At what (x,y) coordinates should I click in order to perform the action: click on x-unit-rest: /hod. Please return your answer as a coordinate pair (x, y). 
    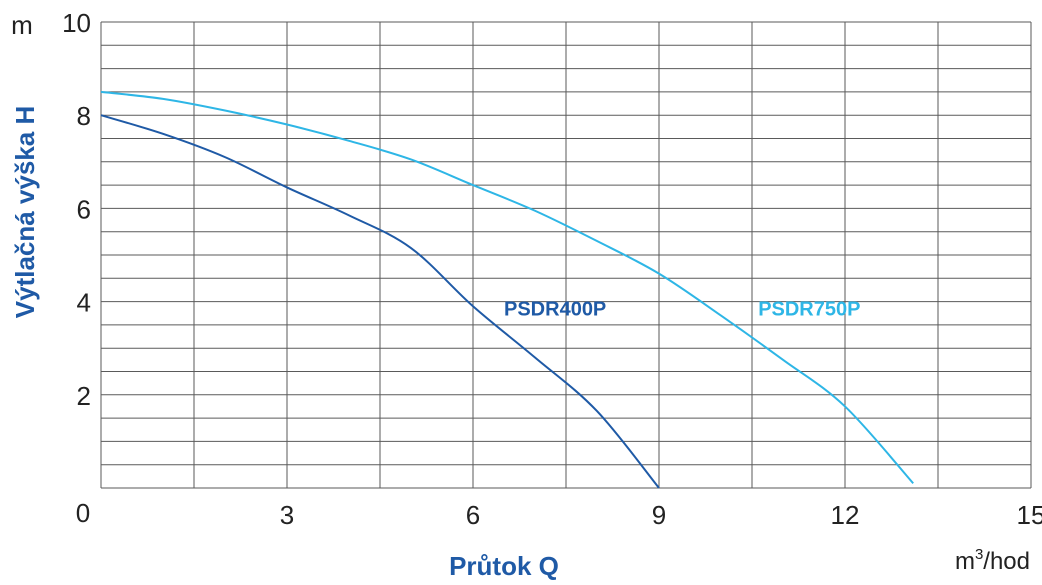
    Looking at the image, I should click on (1006, 561).